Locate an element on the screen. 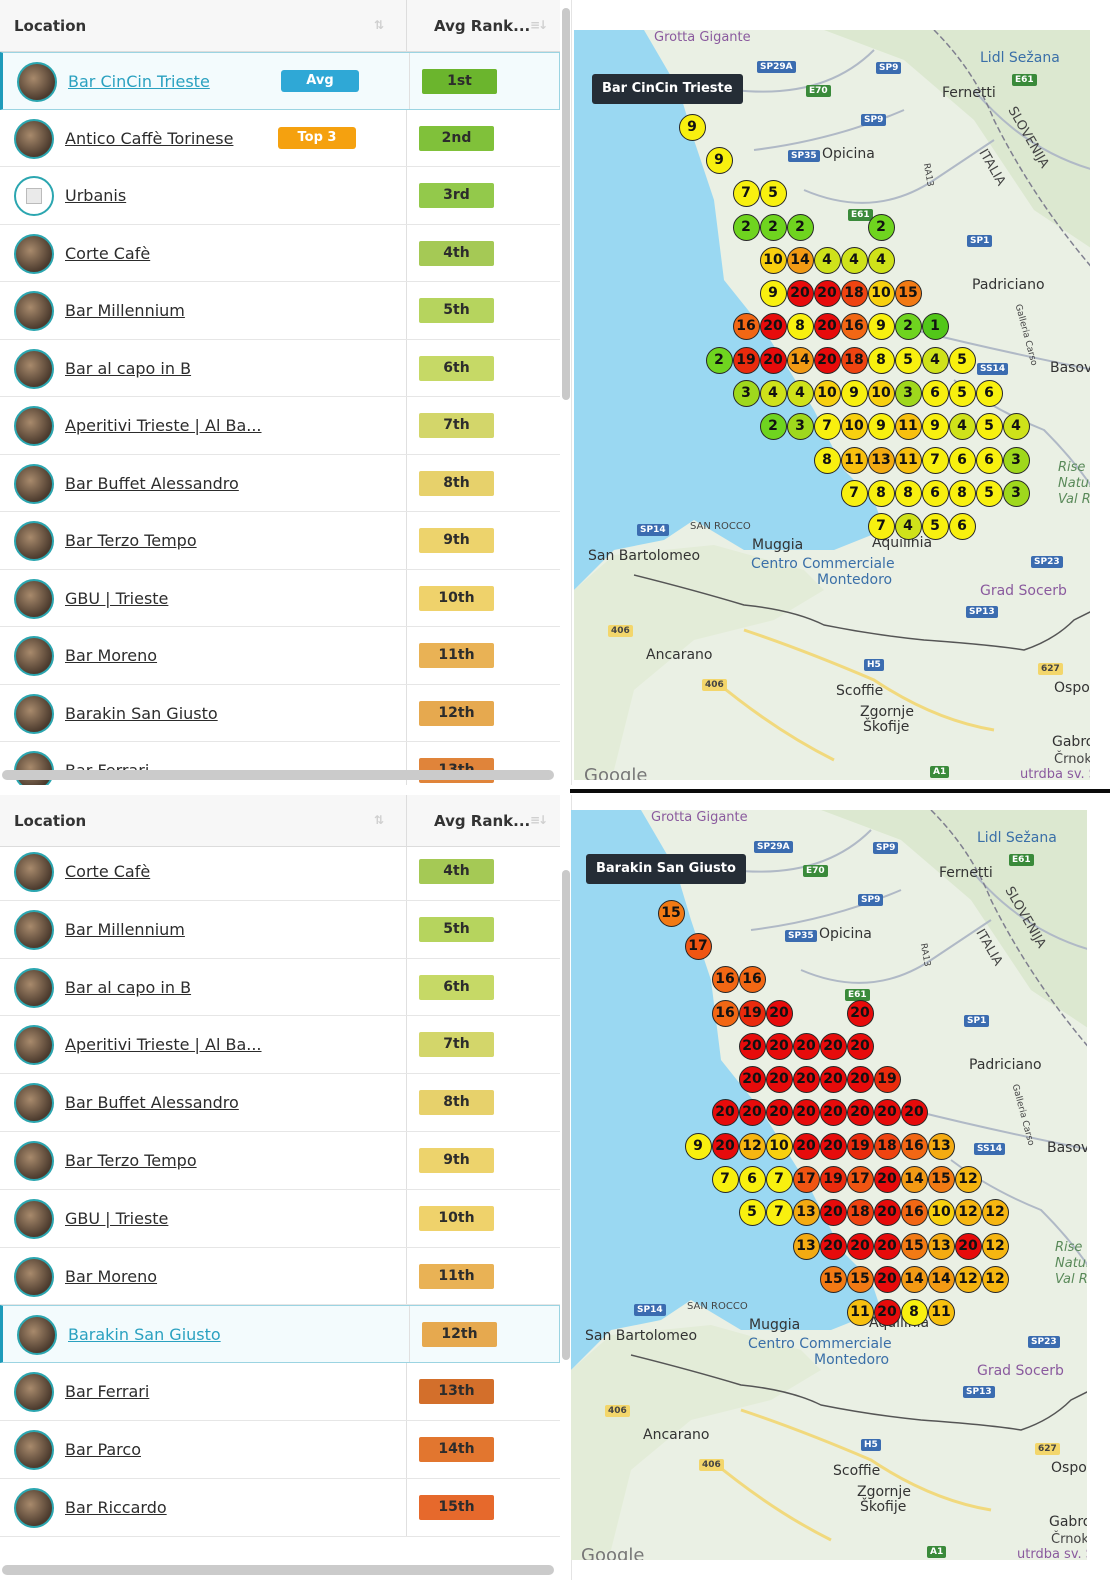  rank-marker: 11 is located at coordinates (941, 1312).